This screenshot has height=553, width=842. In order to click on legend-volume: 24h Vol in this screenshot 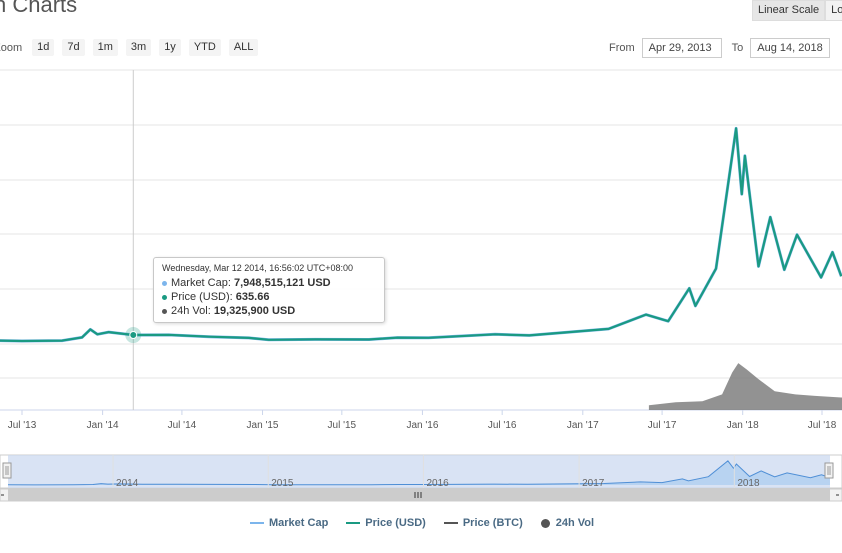, I will do `click(567, 523)`.